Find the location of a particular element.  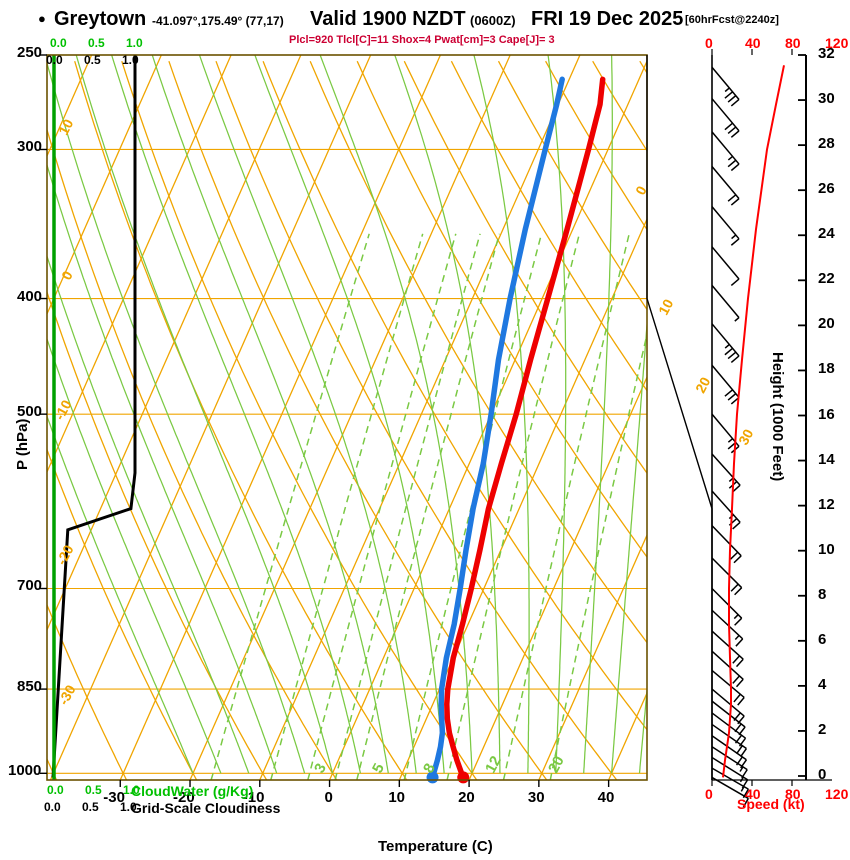

speed-axis-title: Speed (kt) is located at coordinates (771, 804).